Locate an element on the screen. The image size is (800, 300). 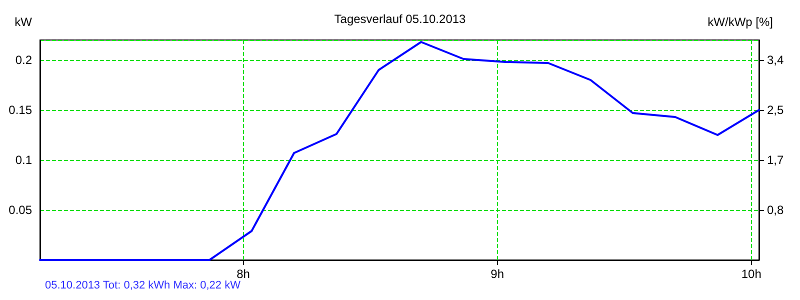
y2-tick-label: 1,7 is located at coordinates (775, 160).